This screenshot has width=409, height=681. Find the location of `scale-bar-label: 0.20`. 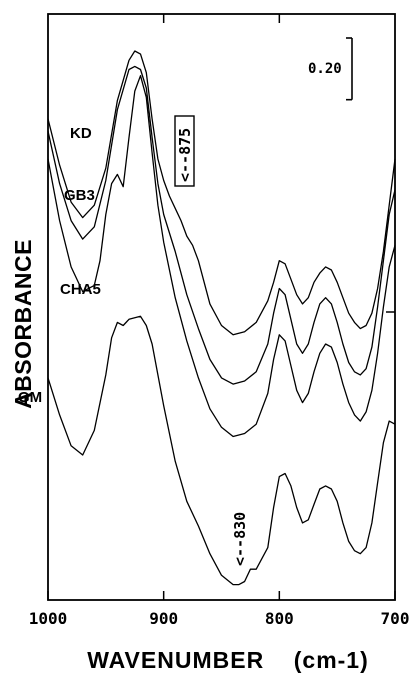

scale-bar-label: 0.20 is located at coordinates (325, 69).